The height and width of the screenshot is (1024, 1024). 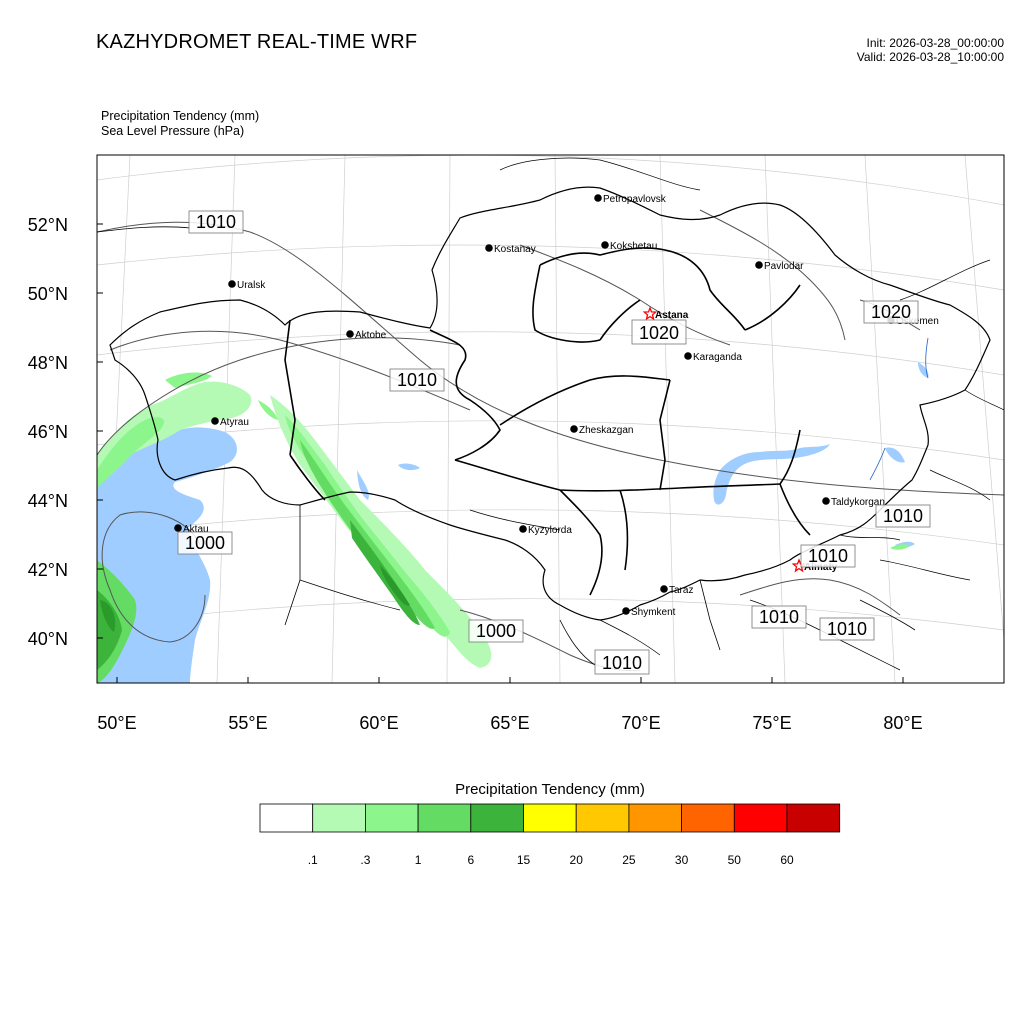 I want to click on city-dot-taldykorgan, so click(x=826, y=501).